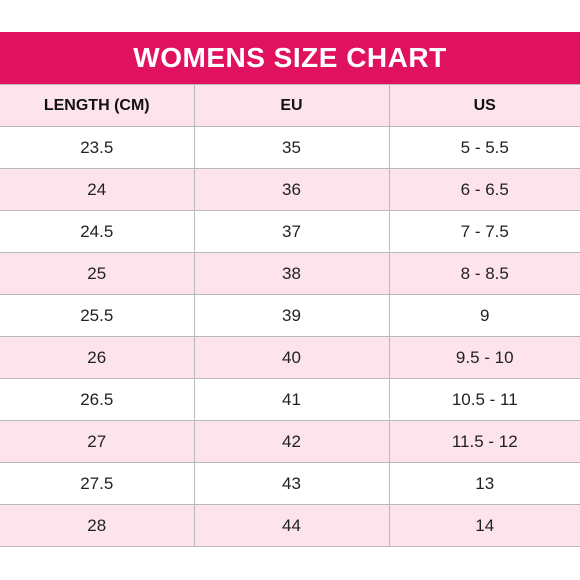 This screenshot has height=580, width=580. What do you see at coordinates (484, 231) in the screenshot?
I see `cell-us: 7 - 7.5` at bounding box center [484, 231].